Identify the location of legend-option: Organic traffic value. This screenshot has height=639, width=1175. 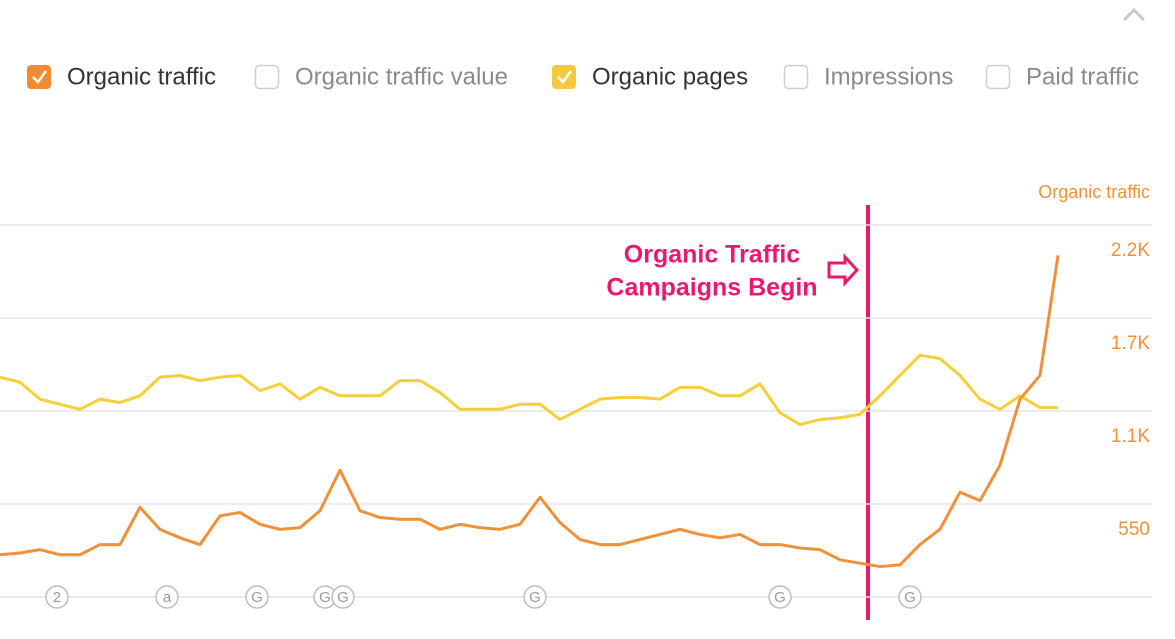
(381, 76).